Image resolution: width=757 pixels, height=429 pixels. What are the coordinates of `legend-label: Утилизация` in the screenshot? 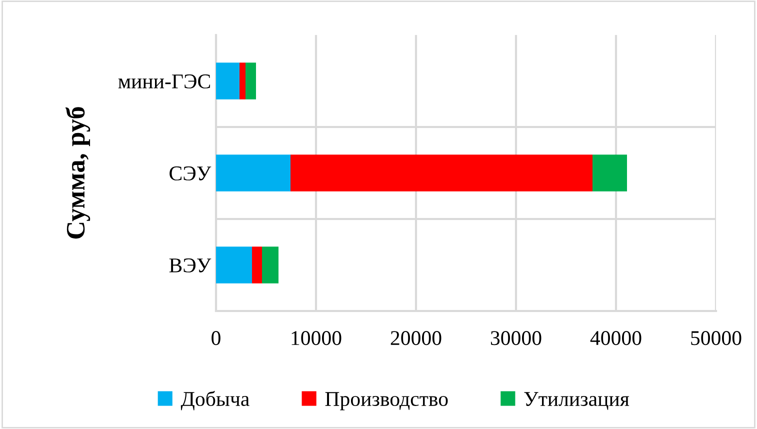 It's located at (577, 401).